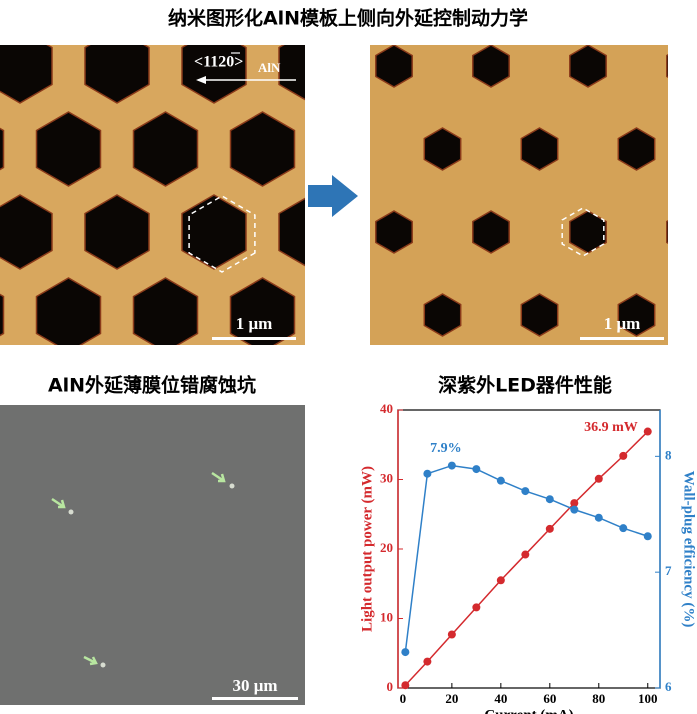  Describe the element at coordinates (333, 196) in the screenshot. I see `arrow` at that location.